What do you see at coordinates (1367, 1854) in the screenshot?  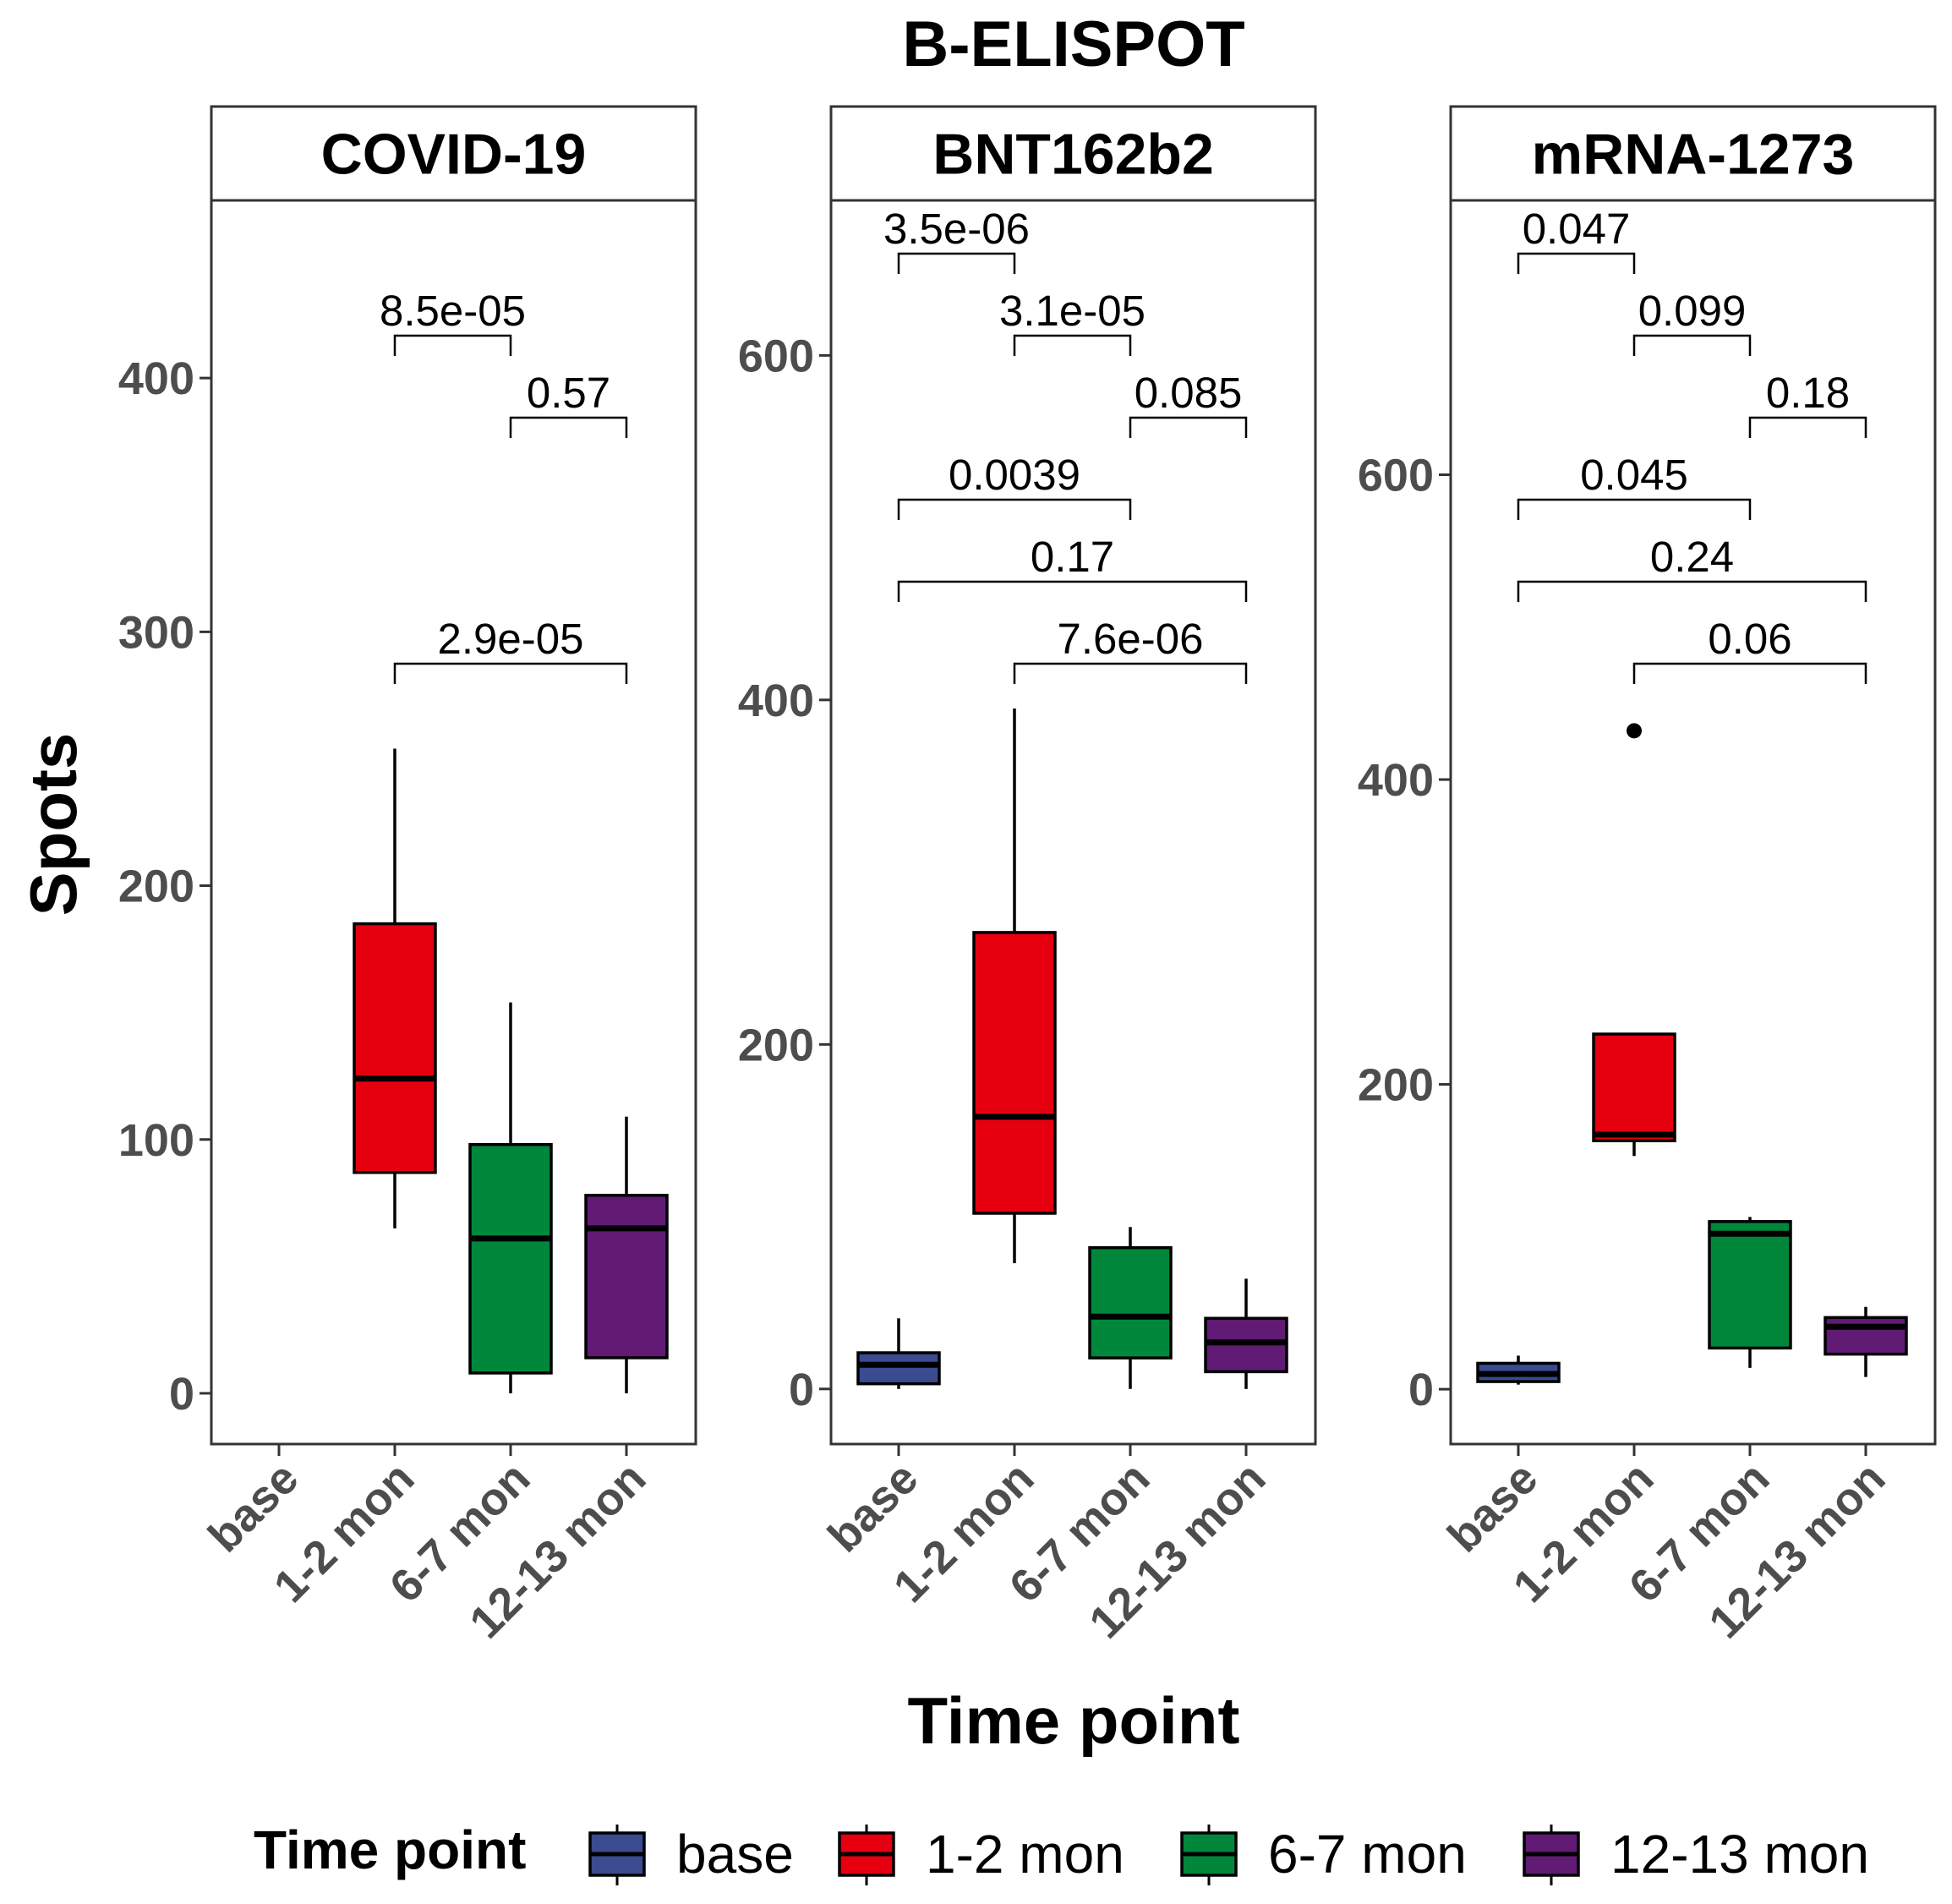 I see `legend-label: 6-7 mon` at bounding box center [1367, 1854].